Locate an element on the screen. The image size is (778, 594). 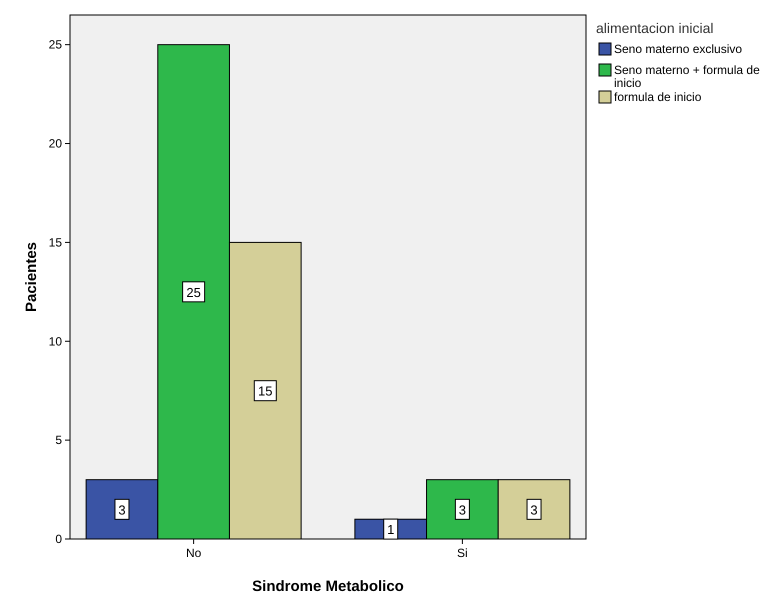
x-axis-title: Sindrome Metabolico is located at coordinates (328, 586).